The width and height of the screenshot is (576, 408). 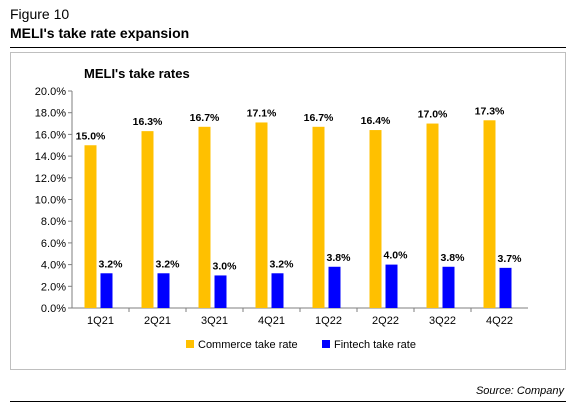 What do you see at coordinates (490, 111) in the screenshot?
I see `data-label-commerce: 17.3%` at bounding box center [490, 111].